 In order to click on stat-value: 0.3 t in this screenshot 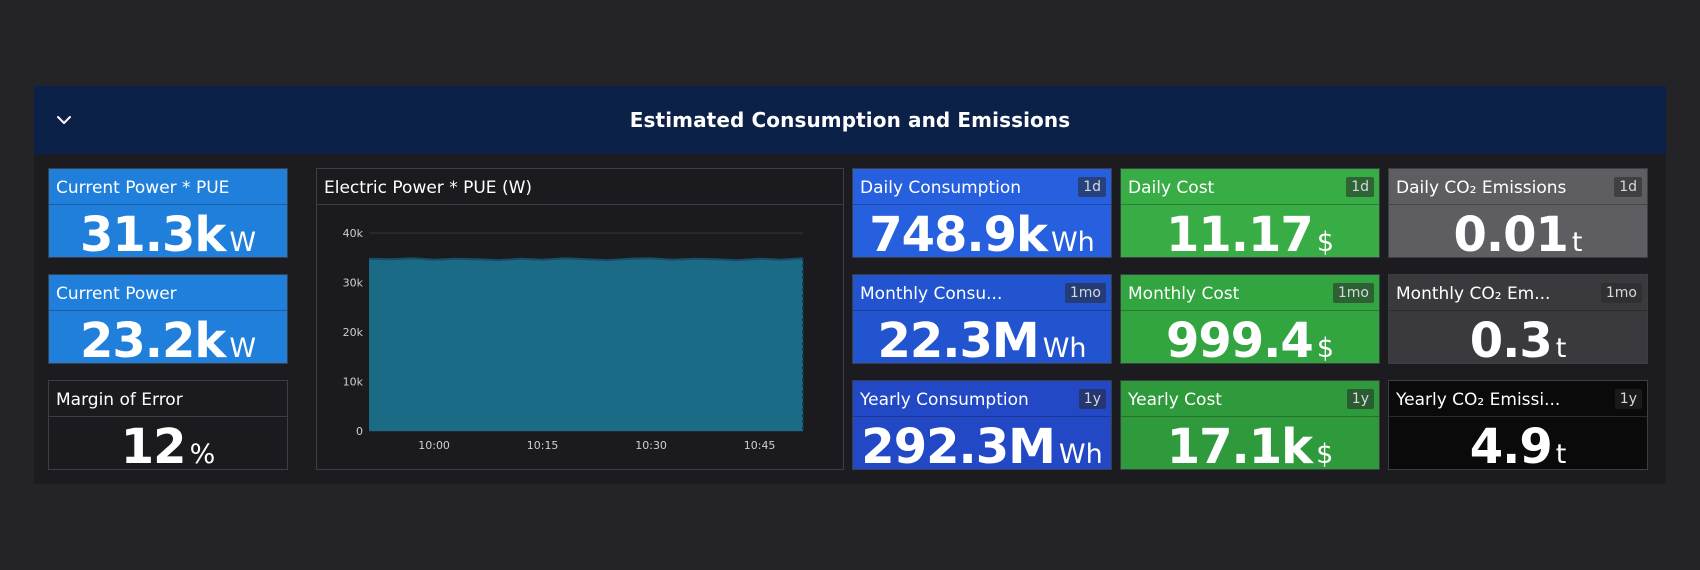, I will do `click(1518, 338)`.